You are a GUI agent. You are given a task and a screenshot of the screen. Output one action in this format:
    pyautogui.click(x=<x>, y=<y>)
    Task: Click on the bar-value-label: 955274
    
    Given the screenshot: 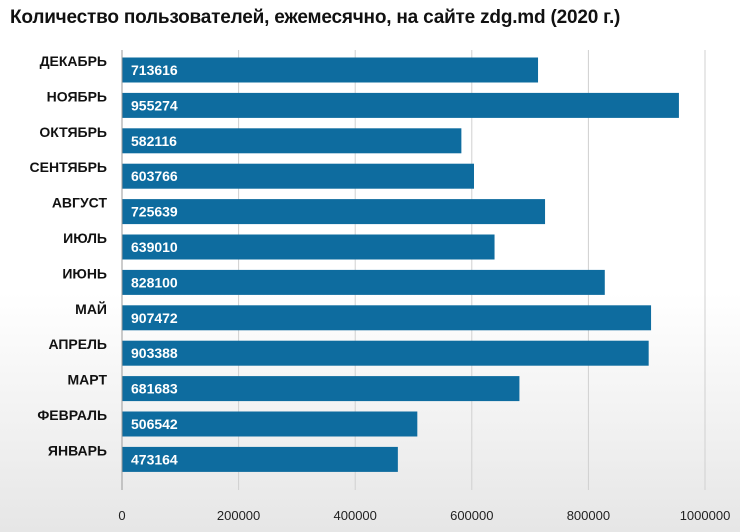 What is the action you would take?
    pyautogui.click(x=154, y=105)
    